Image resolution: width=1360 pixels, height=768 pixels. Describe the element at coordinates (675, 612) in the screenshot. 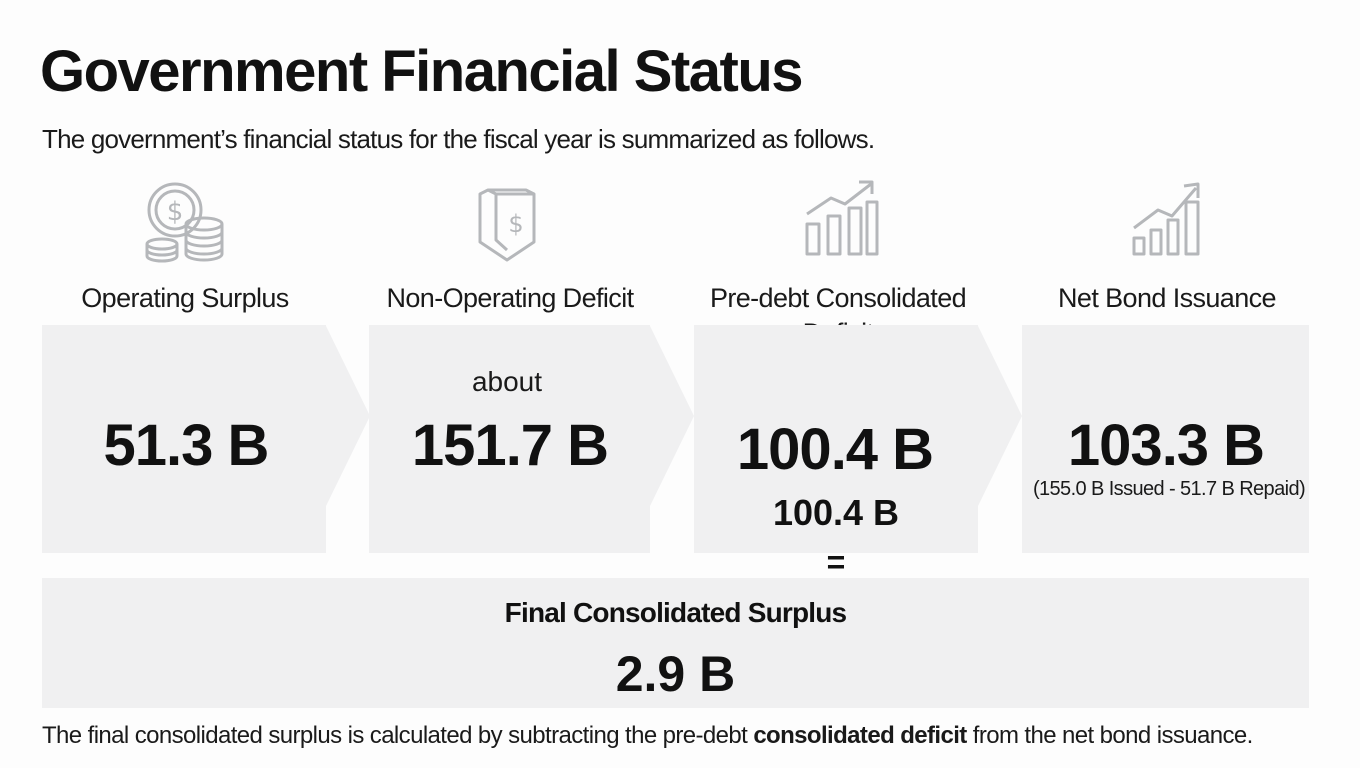

I see `final-surplus-label: Final Consolidated Surplus` at that location.